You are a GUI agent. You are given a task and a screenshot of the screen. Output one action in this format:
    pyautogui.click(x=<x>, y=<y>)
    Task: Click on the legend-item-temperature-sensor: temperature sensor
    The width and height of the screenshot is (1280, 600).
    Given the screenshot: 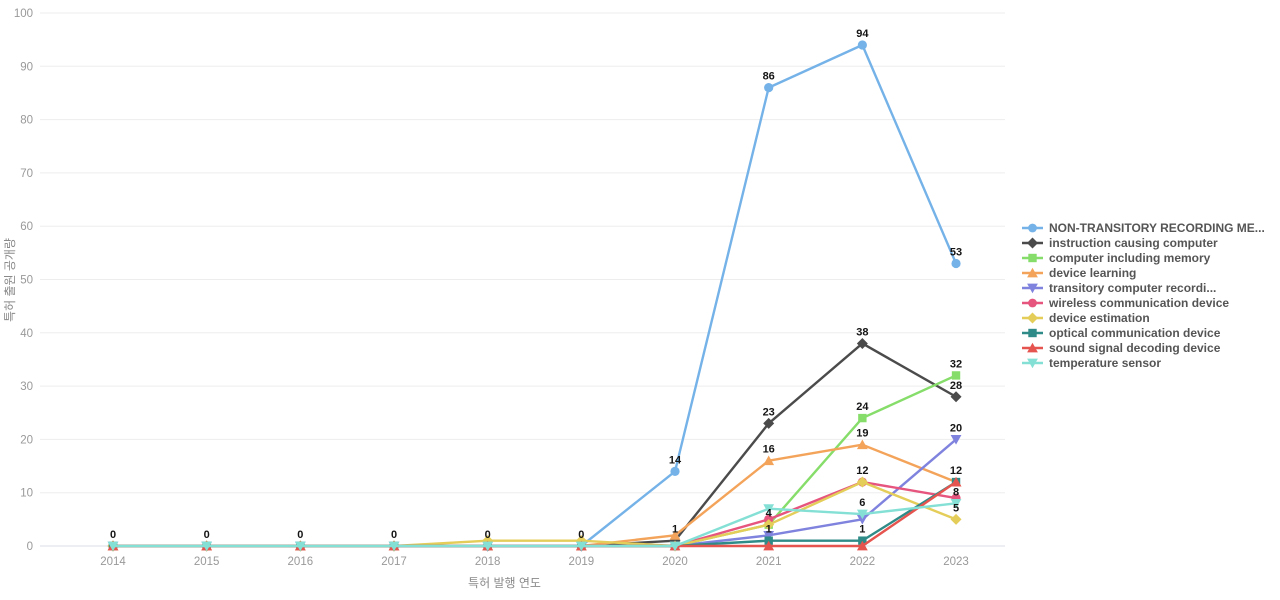 What is the action you would take?
    pyautogui.click(x=1143, y=363)
    